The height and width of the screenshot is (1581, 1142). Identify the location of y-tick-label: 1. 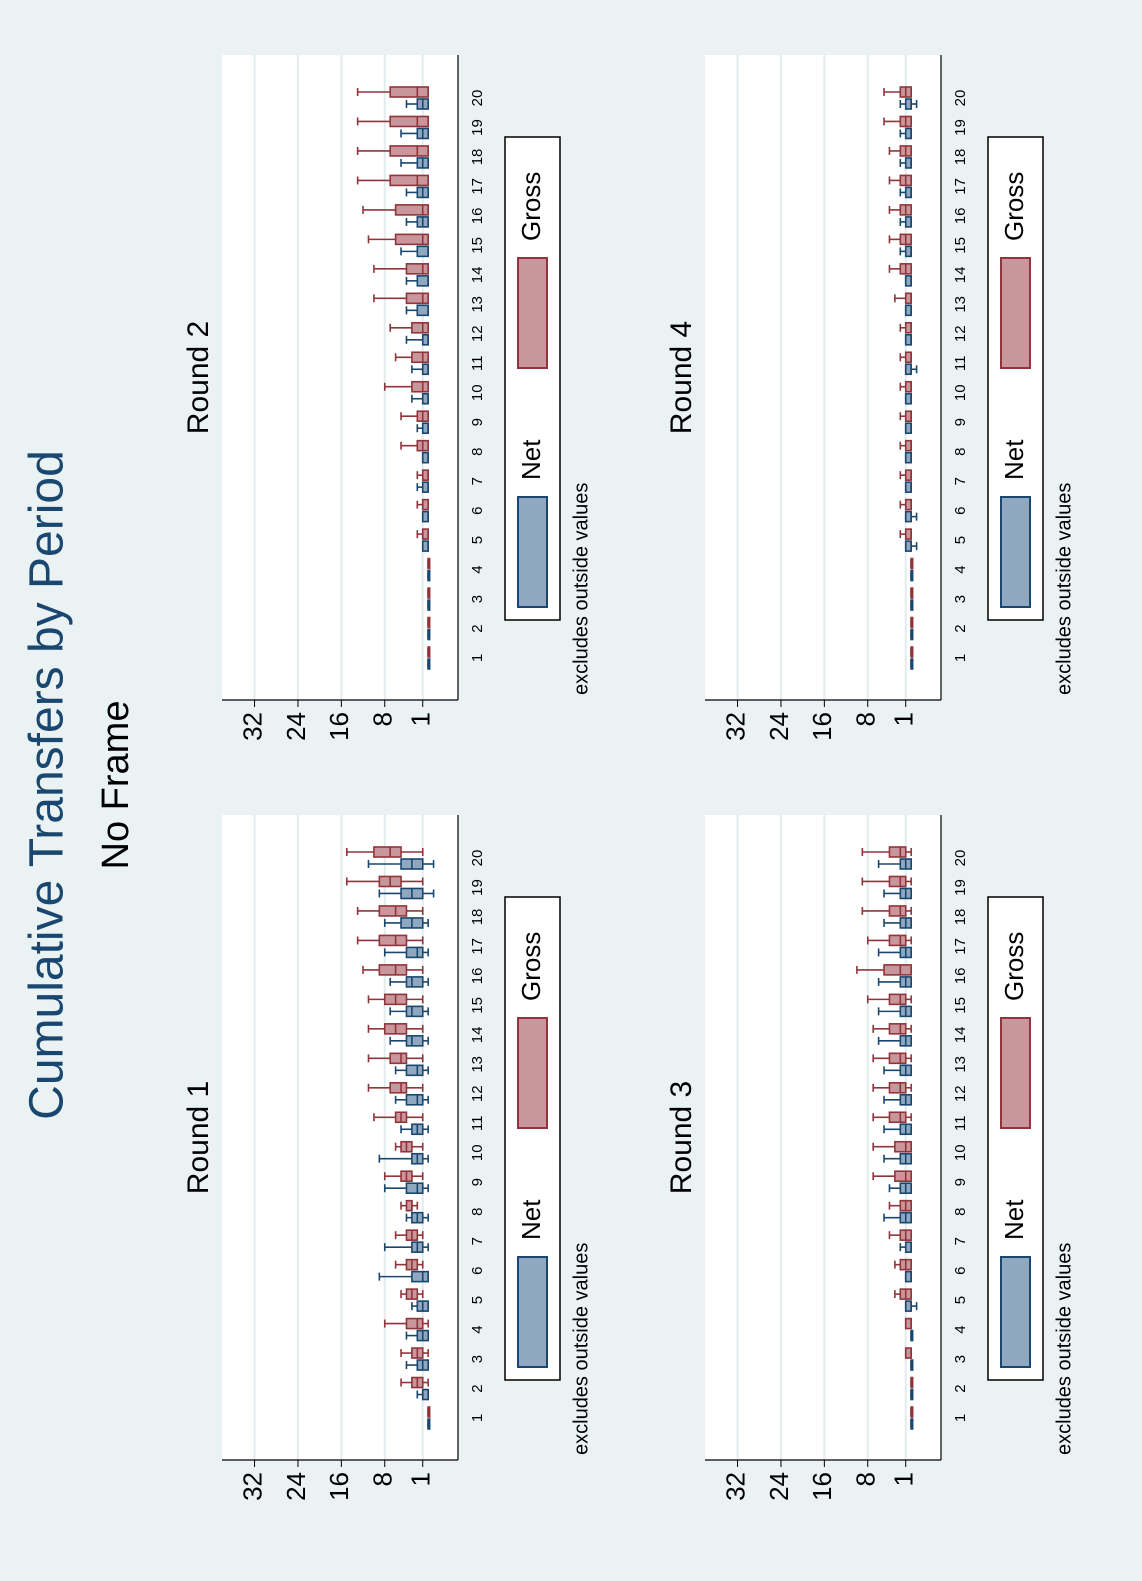
(421, 1479).